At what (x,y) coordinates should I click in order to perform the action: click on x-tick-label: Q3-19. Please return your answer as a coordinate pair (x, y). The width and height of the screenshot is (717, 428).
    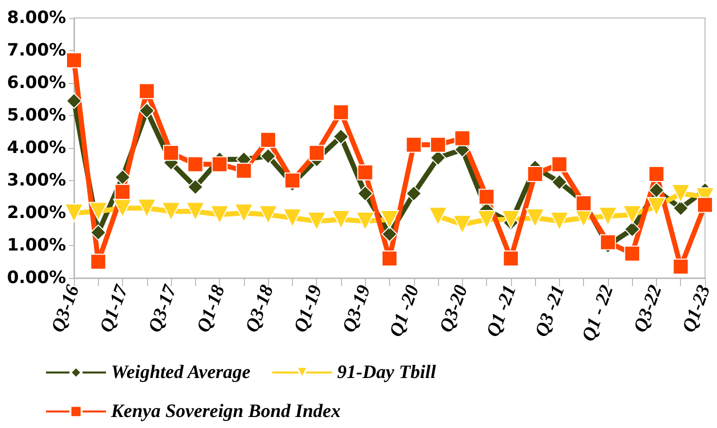
    Looking at the image, I should click on (357, 309).